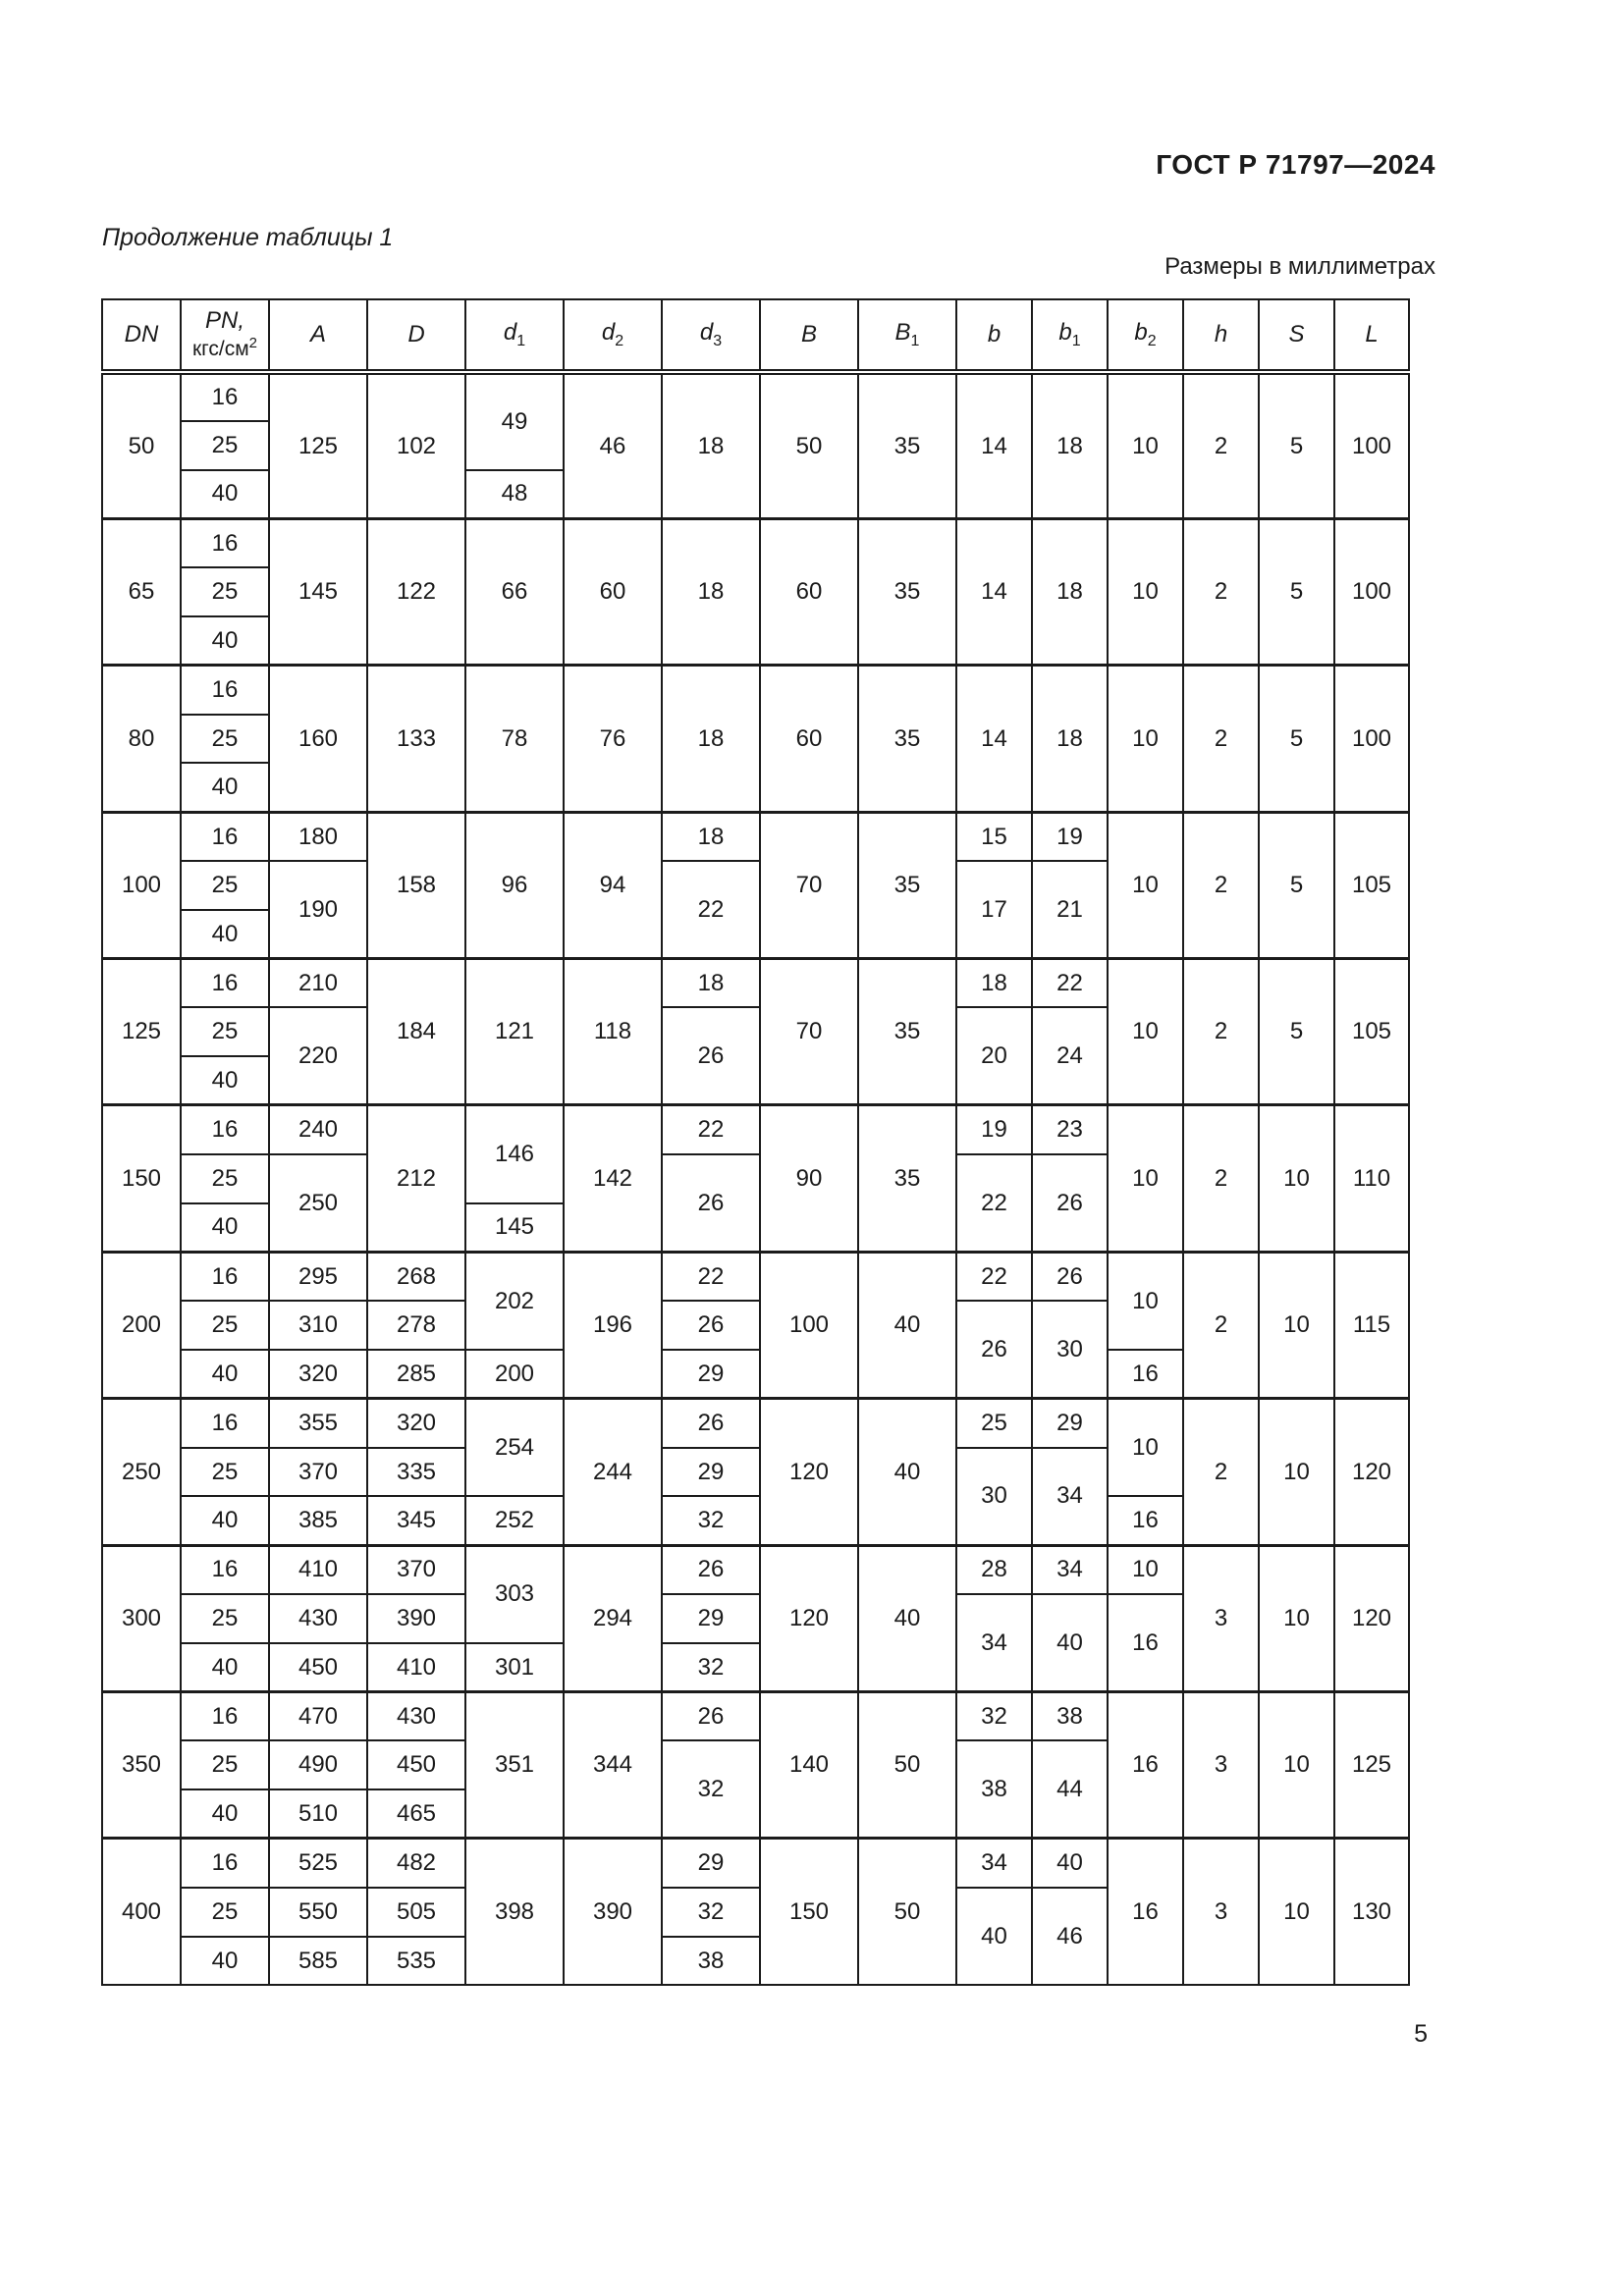  What do you see at coordinates (416, 1423) in the screenshot?
I see `table-cell: 320` at bounding box center [416, 1423].